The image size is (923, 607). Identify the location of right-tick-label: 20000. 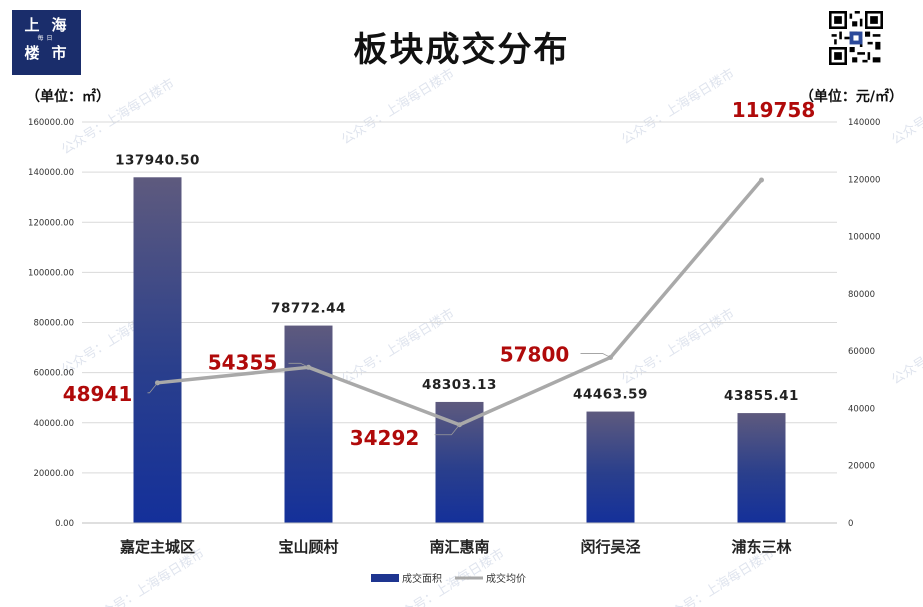
(861, 467).